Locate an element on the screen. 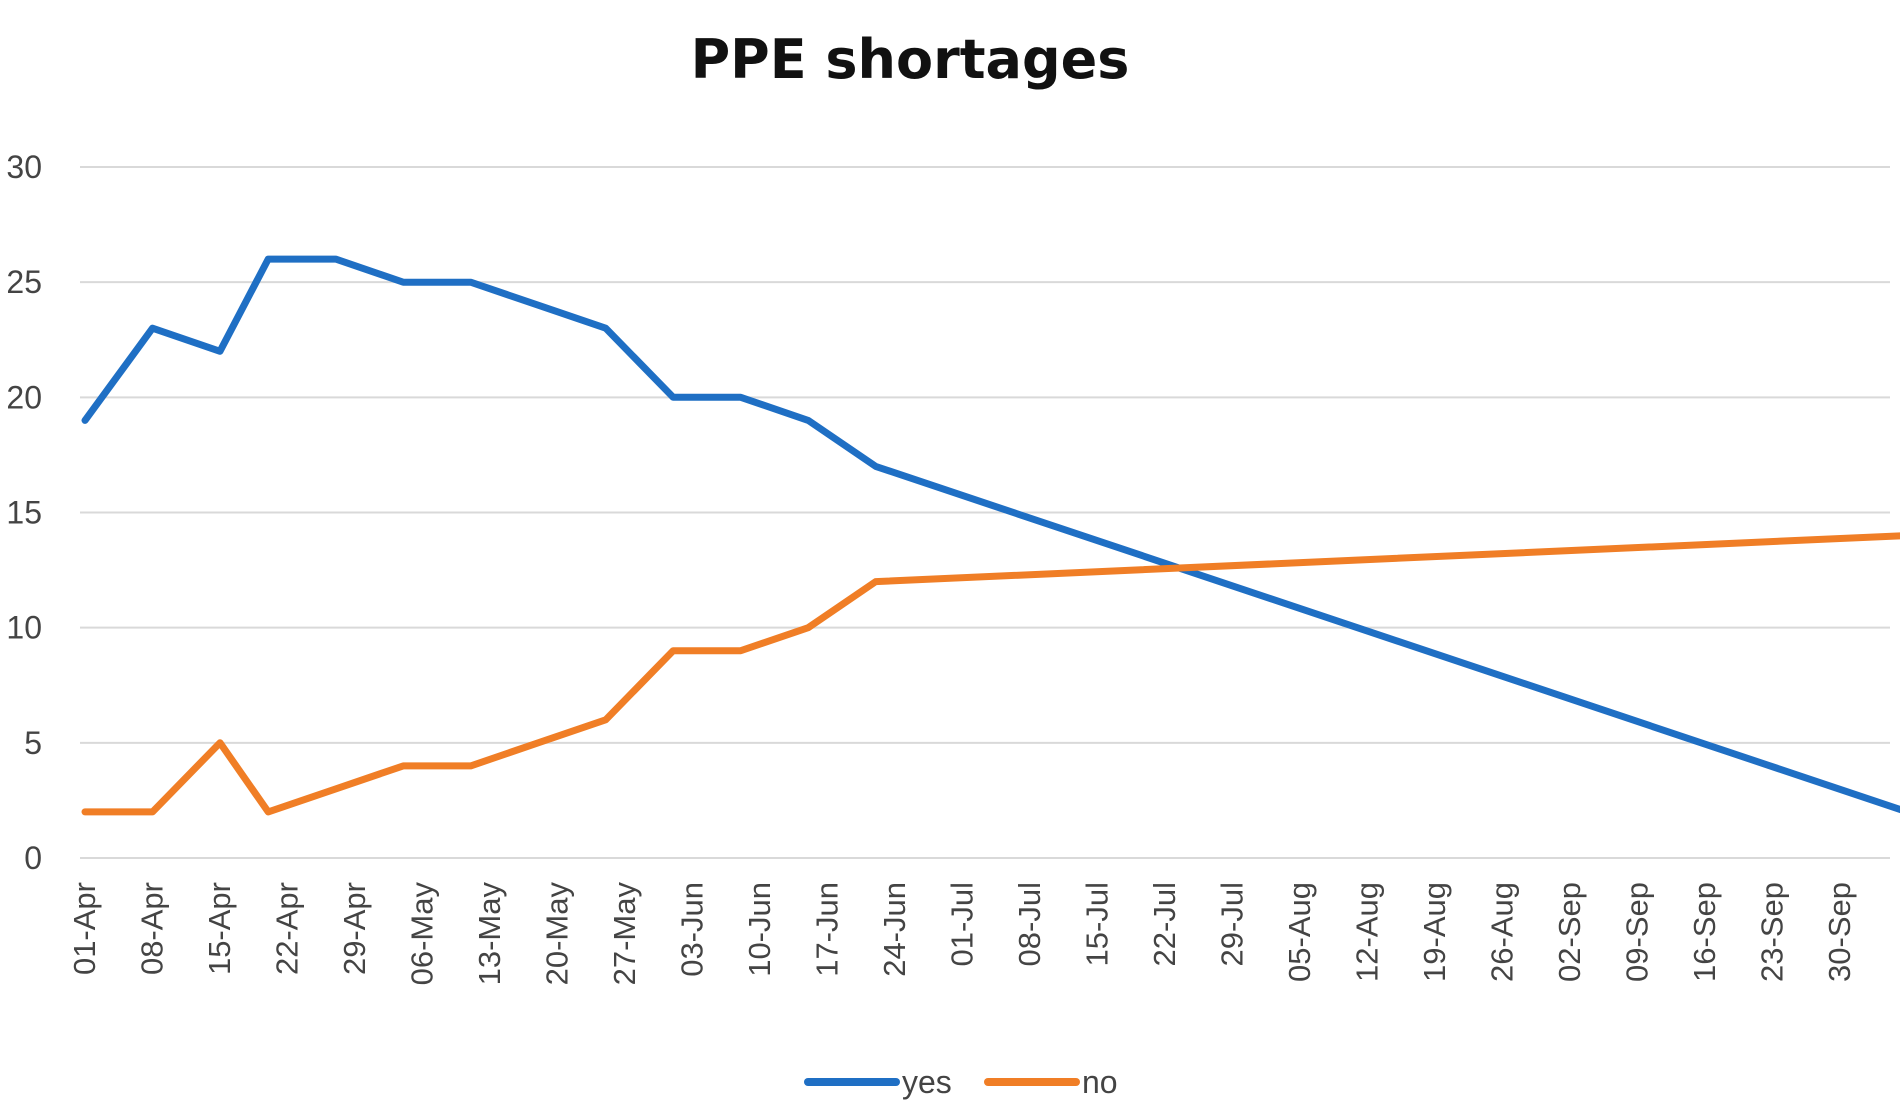  y-tick-label: 15 is located at coordinates (24, 513).